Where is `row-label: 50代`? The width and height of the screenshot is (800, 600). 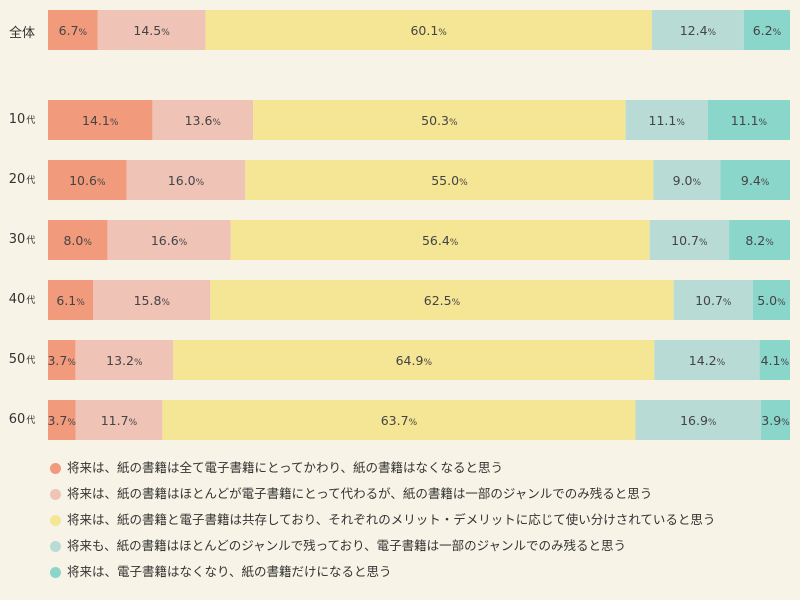
row-label: 50代 is located at coordinates (22, 359).